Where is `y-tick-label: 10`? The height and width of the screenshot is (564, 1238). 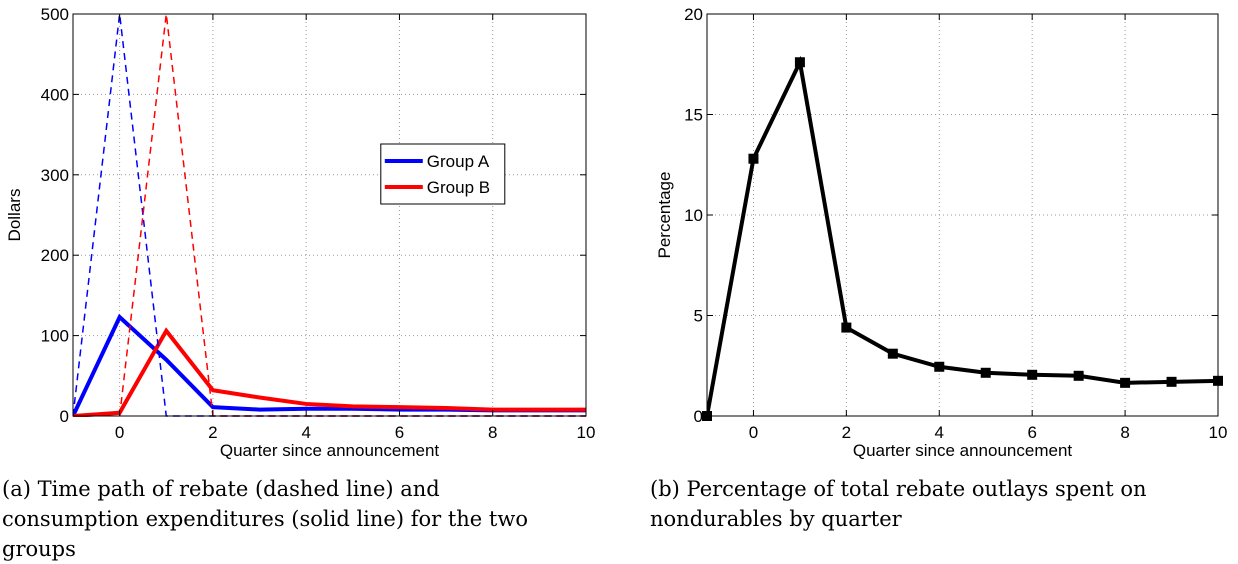 y-tick-label: 10 is located at coordinates (693, 215).